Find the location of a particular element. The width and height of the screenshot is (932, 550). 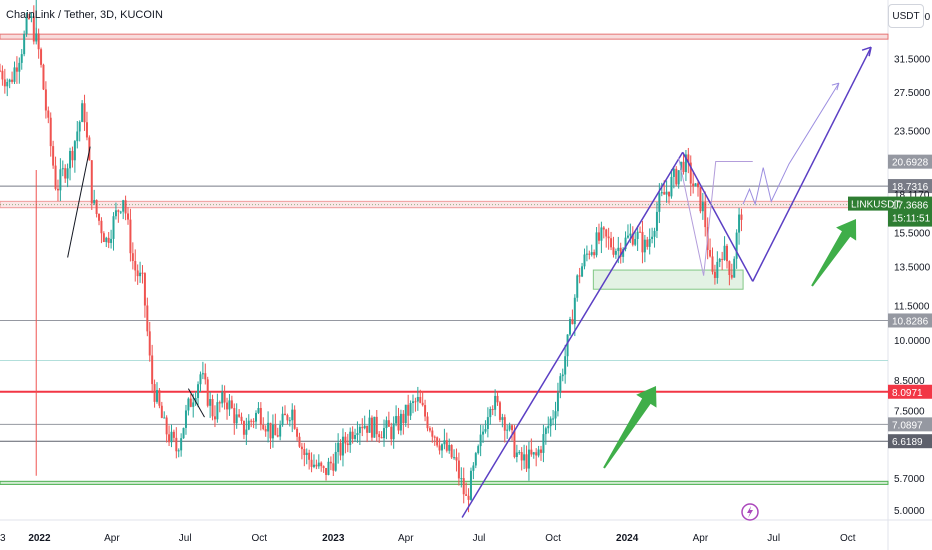

price-tag: 6.6189 is located at coordinates (907, 442).